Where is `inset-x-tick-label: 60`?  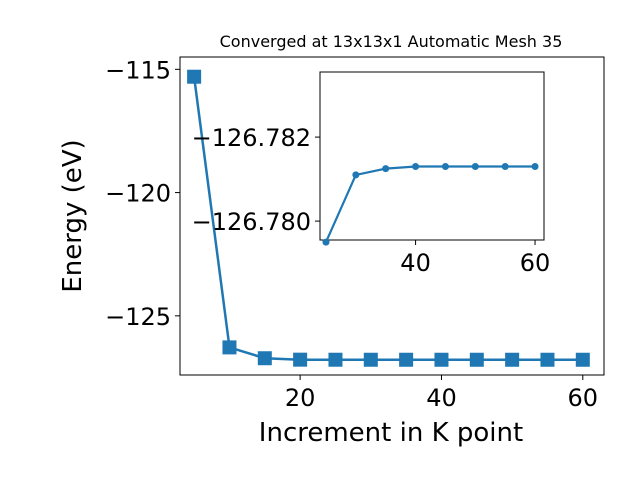
inset-x-tick-label: 60 is located at coordinates (535, 263).